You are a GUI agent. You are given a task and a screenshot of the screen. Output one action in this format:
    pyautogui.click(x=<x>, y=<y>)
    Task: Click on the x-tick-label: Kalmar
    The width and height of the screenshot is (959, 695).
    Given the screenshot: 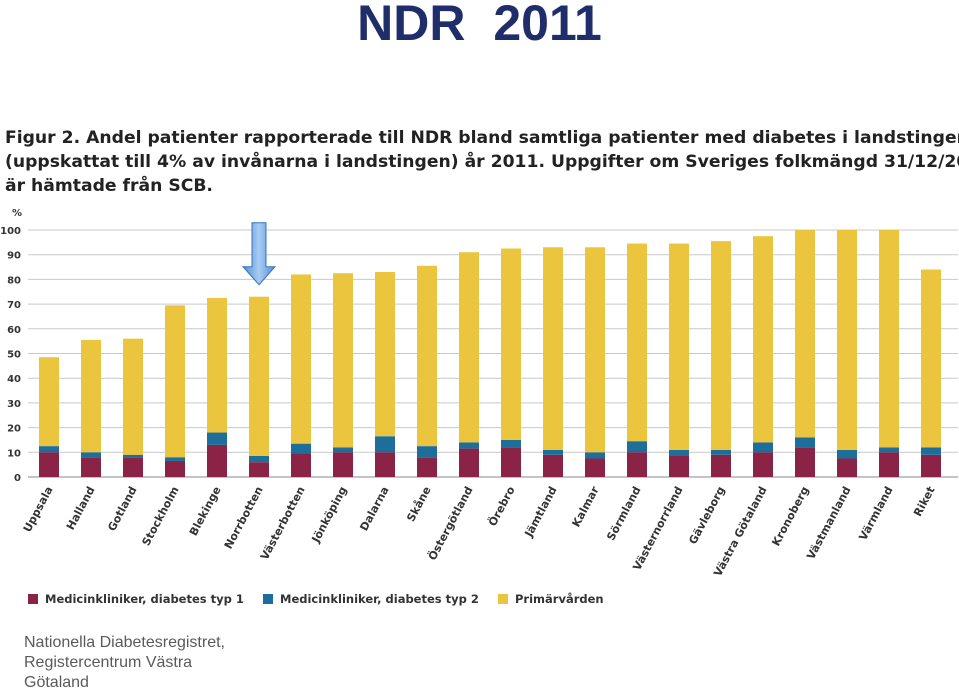 What is the action you would take?
    pyautogui.click(x=585, y=506)
    